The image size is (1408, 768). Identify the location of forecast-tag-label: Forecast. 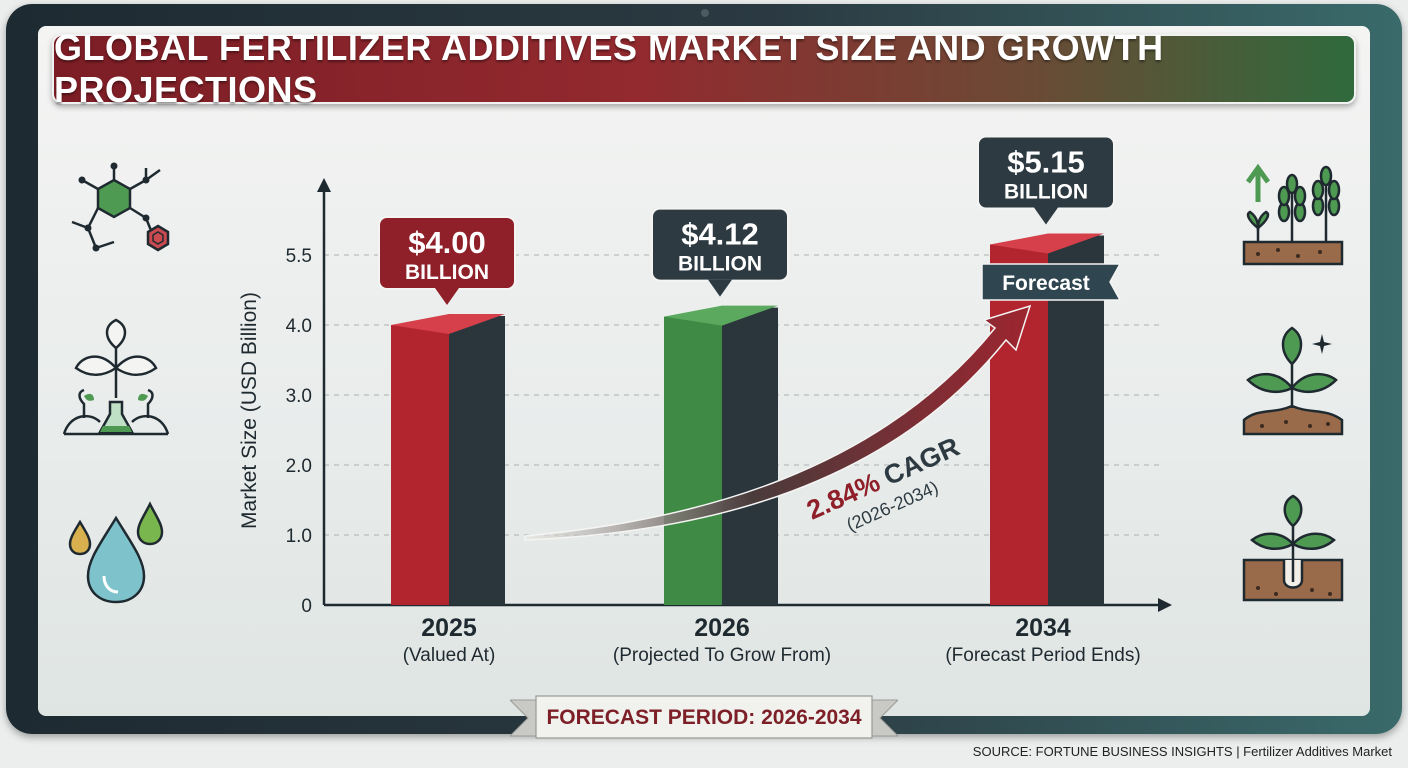
(1046, 283).